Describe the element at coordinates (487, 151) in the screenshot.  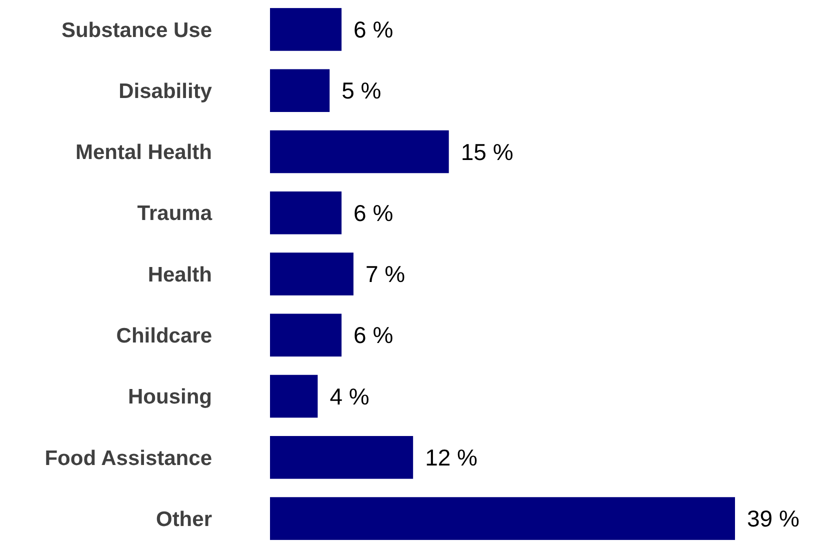
I see `data-label: 15 %` at that location.